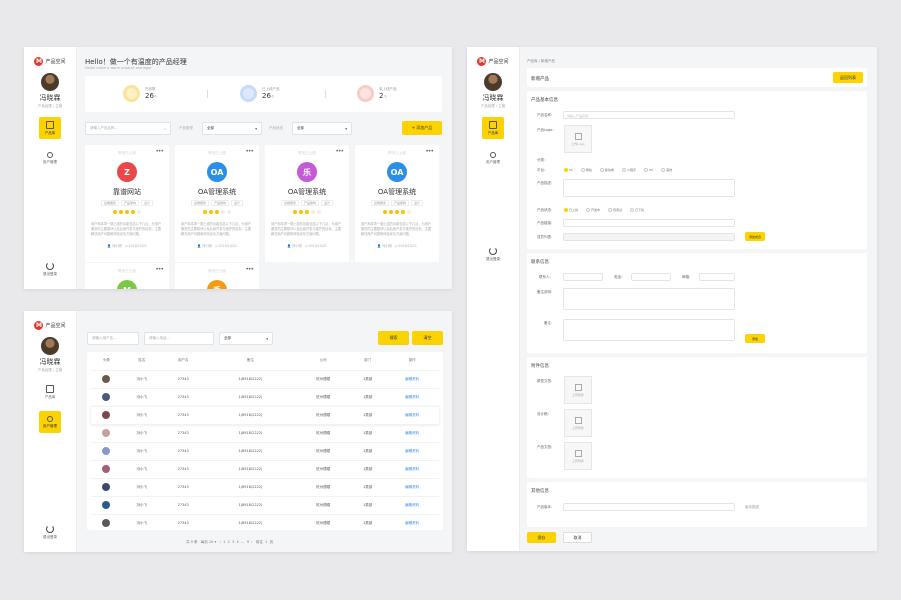  Describe the element at coordinates (140, 93) in the screenshot. I see `stat-item: 产品数 26个` at that location.